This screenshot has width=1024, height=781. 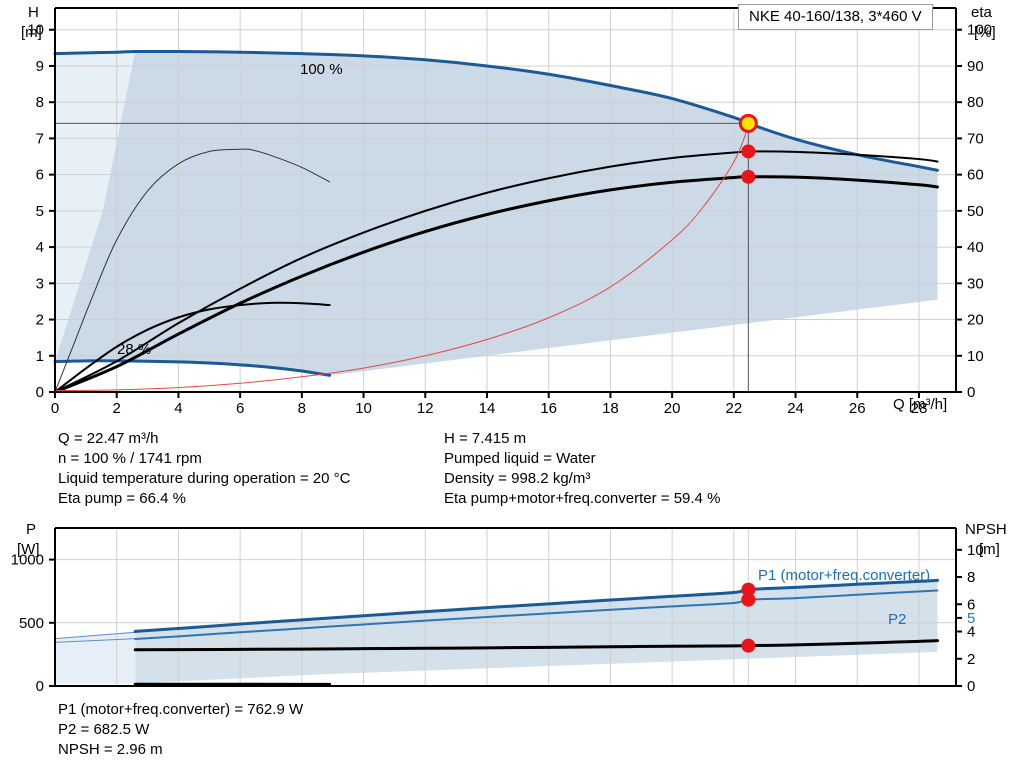 I want to click on info-p2: P2 = 682.5 W, so click(x=104, y=729).